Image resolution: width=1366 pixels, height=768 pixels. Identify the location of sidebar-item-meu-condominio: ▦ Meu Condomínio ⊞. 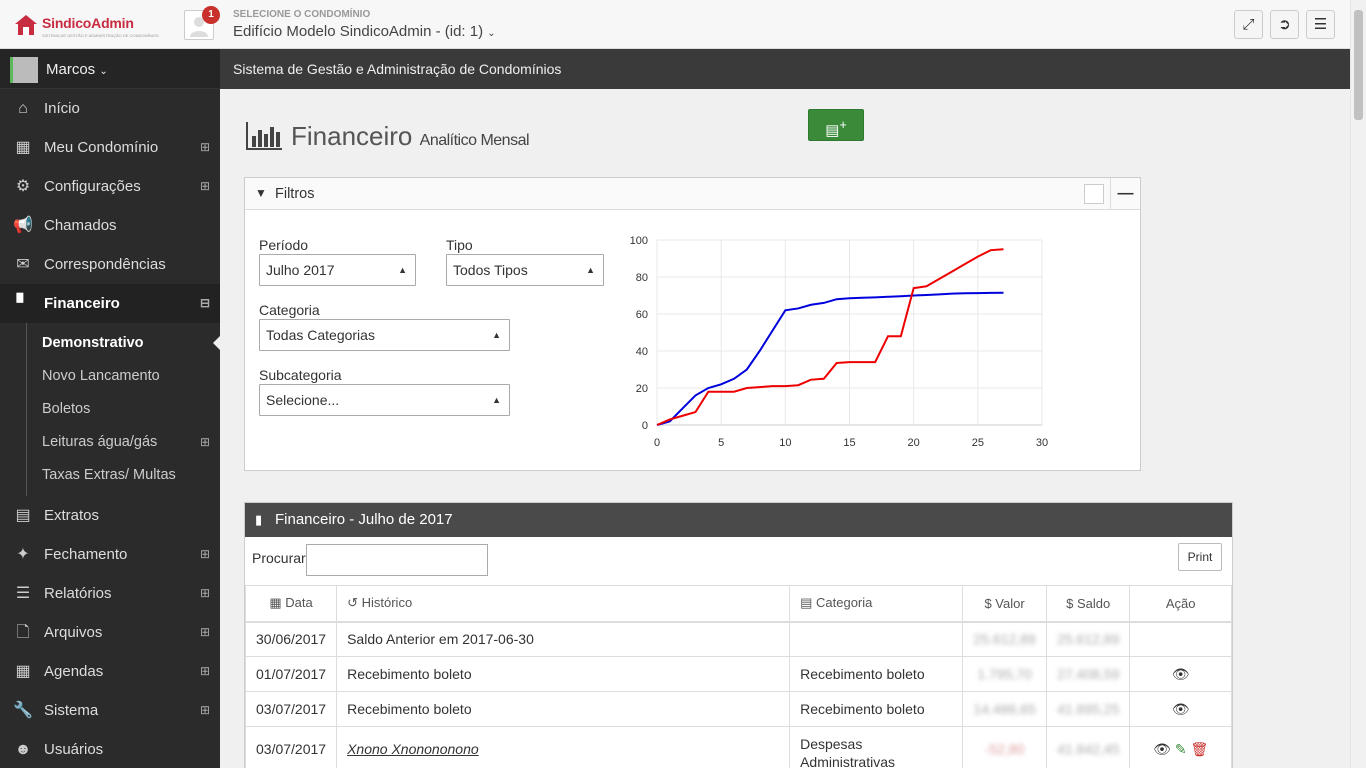
(110, 147).